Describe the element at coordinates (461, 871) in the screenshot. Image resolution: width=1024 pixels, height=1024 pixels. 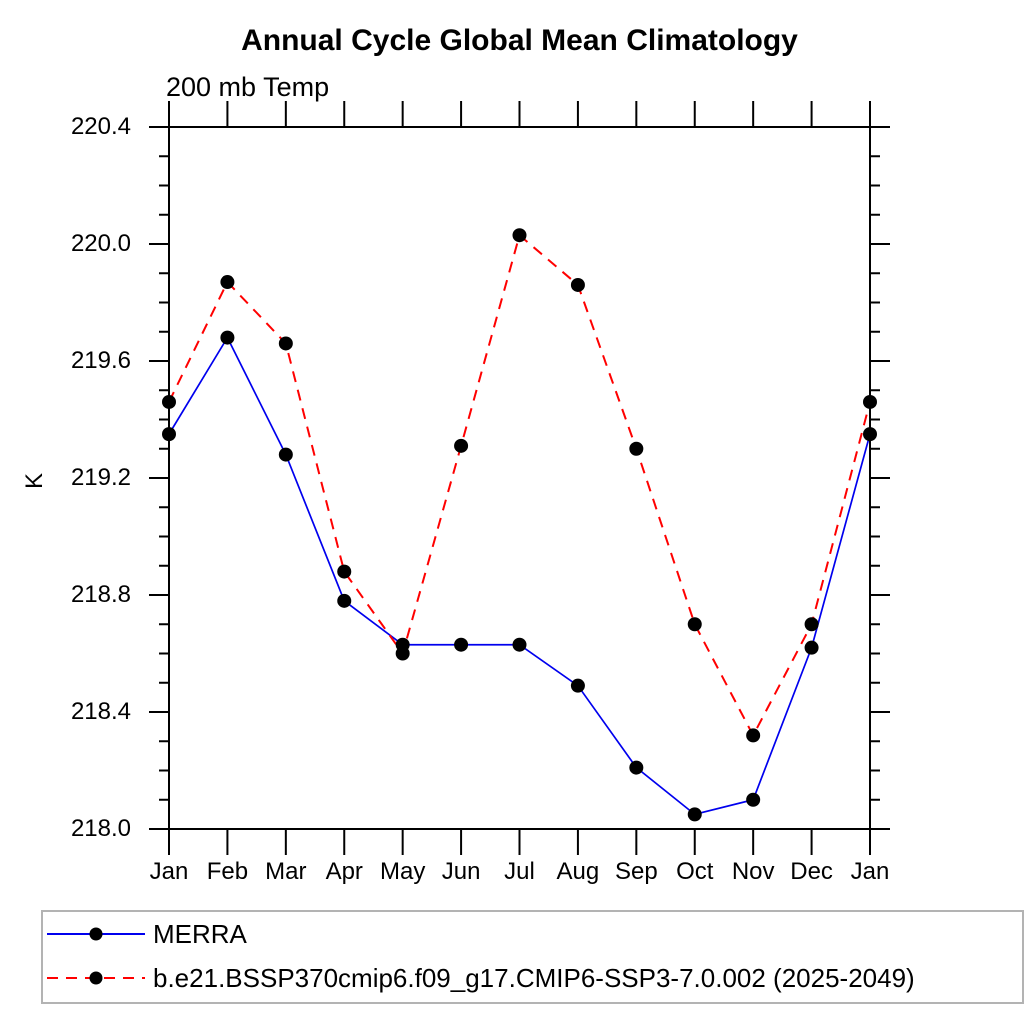
I see `x-tick-label: Jun` at that location.